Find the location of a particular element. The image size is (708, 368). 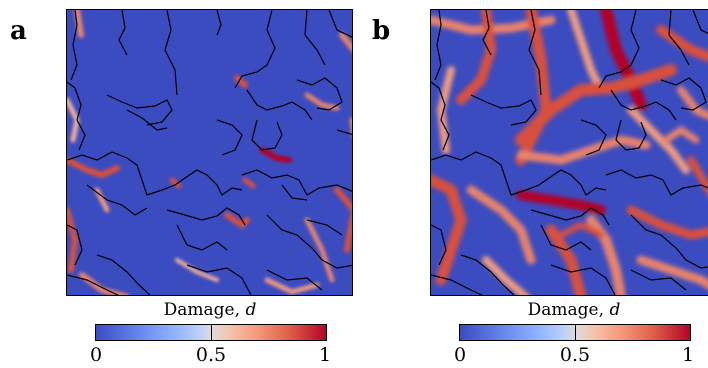

colorbar-title-text-b: Damage, is located at coordinates (568, 310).